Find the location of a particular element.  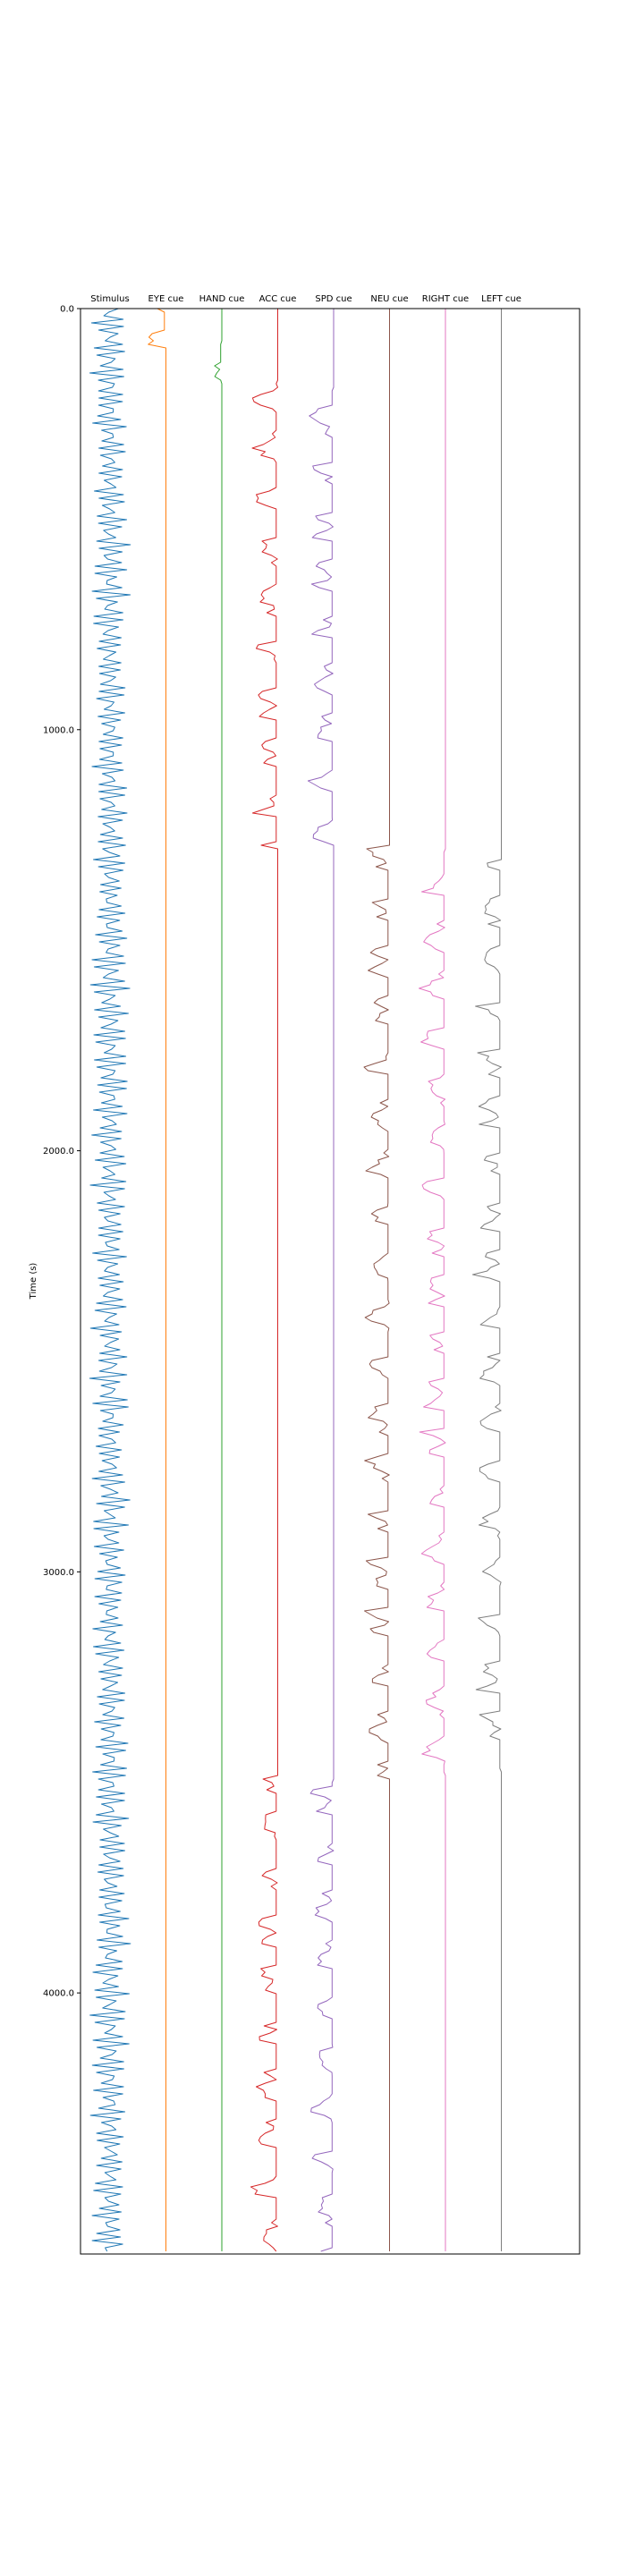

column-label-hand-cue: HAND cue is located at coordinates (222, 299).